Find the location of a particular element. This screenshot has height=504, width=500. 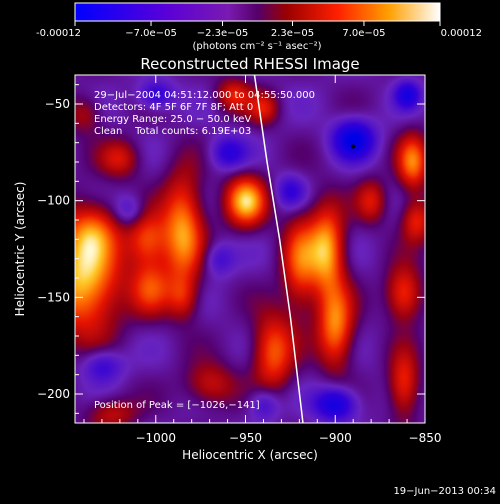

x-tick-label: −950 is located at coordinates (245, 438).